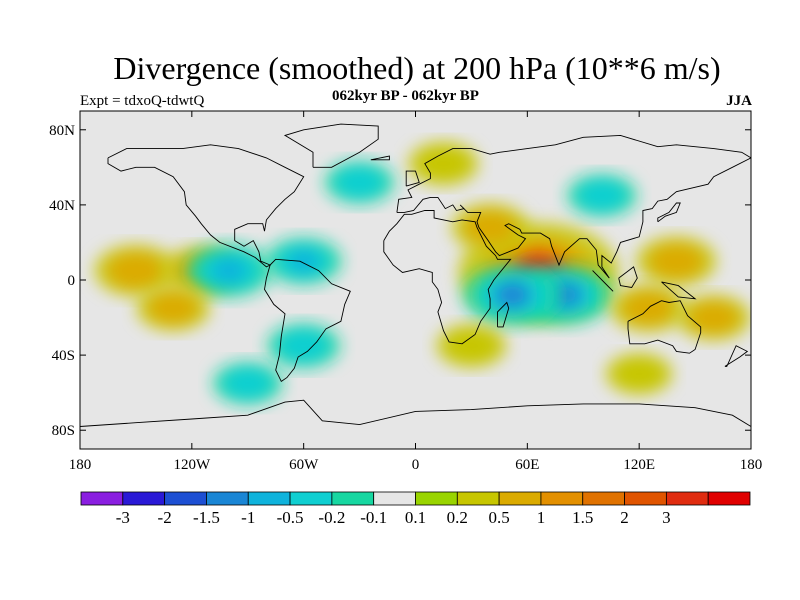  What do you see at coordinates (541, 517) in the screenshot?
I see `colorbar-label: 1` at bounding box center [541, 517].